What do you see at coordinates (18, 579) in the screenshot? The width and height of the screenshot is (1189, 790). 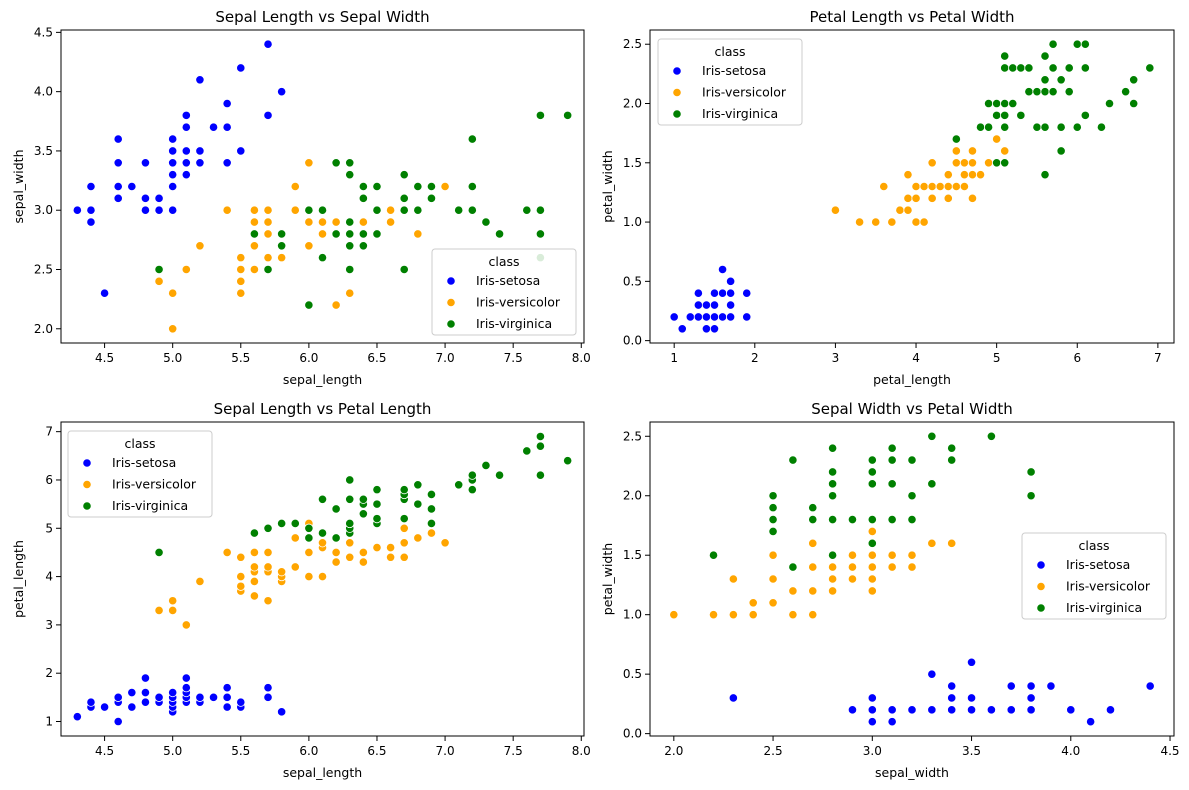 I see `y-axis-label: petal_length` at bounding box center [18, 579].